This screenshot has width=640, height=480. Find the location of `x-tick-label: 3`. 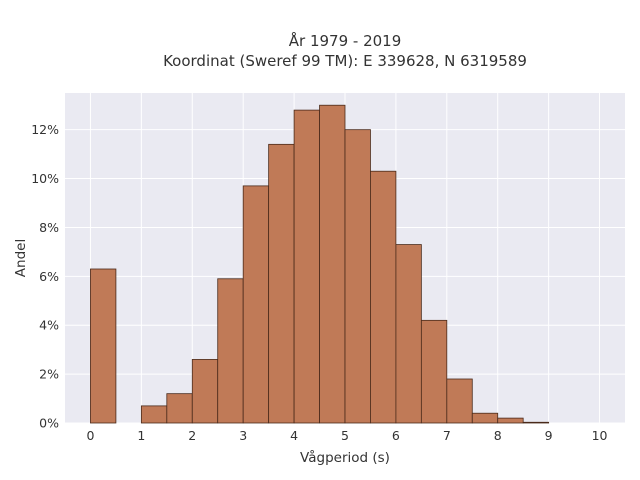

x-tick-label: 3 is located at coordinates (243, 435).